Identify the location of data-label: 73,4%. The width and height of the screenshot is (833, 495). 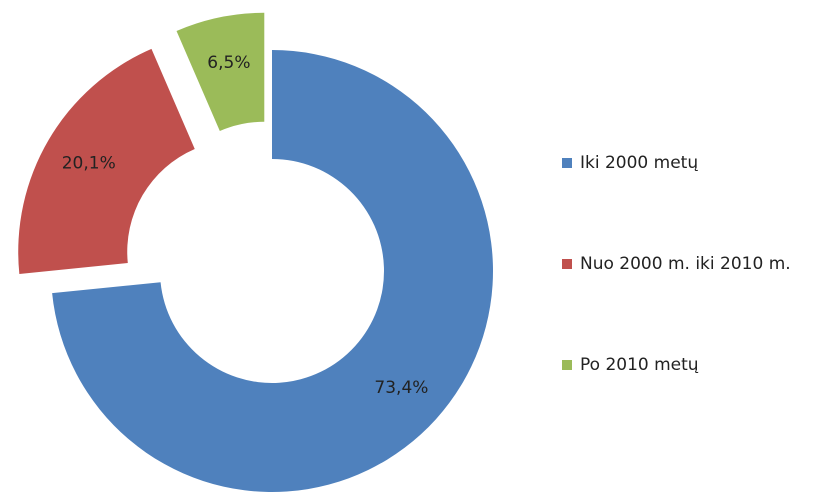
(401, 388).